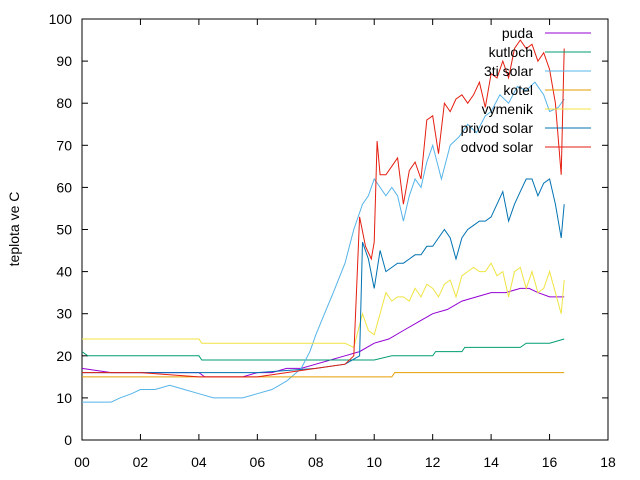  Describe the element at coordinates (508, 71) in the screenshot. I see `legend-label: 3ti solar` at that location.